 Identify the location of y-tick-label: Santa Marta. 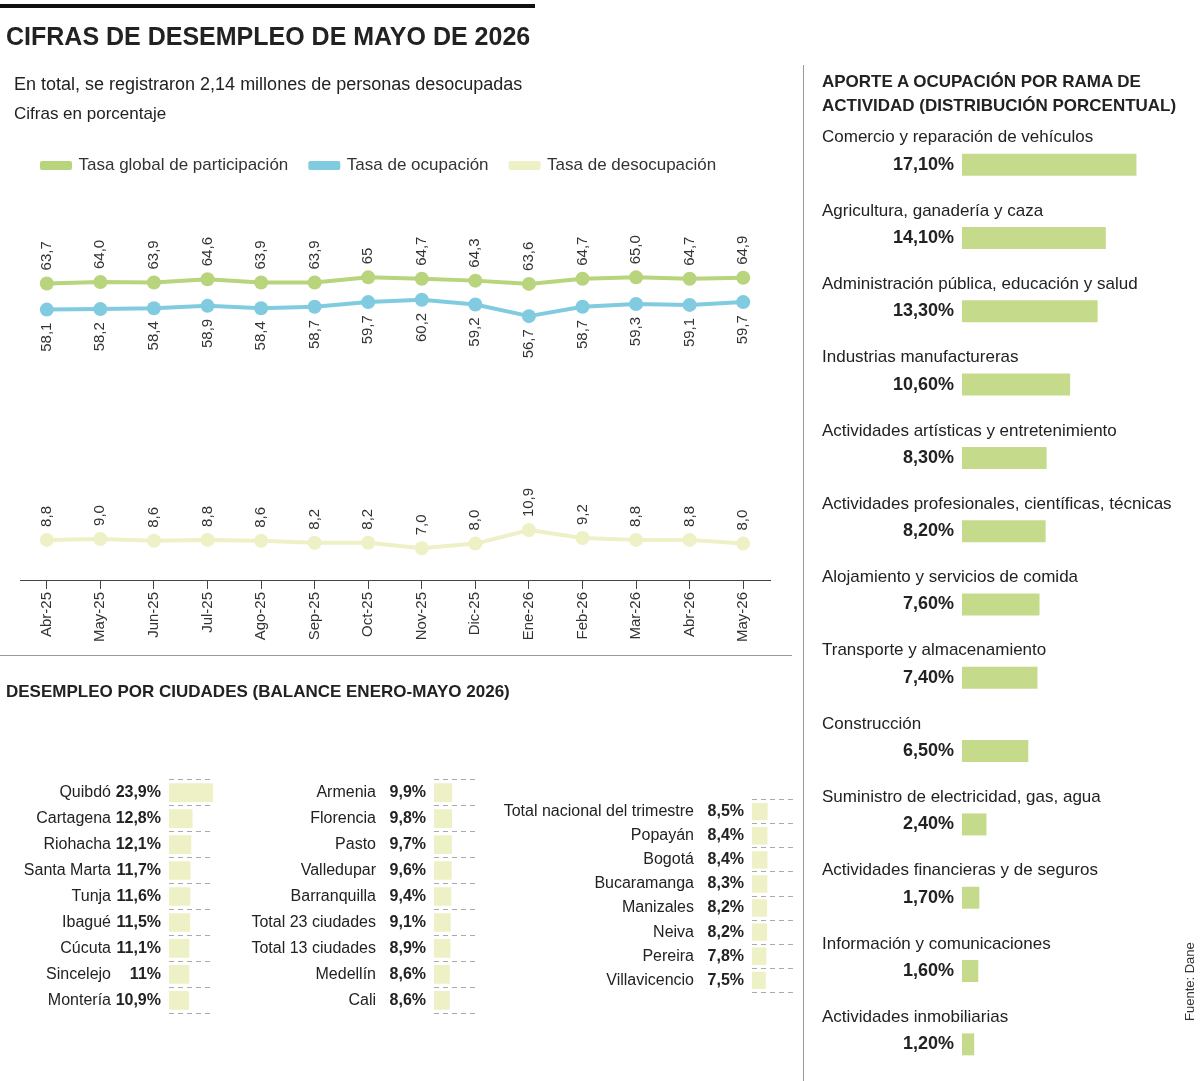
(67, 869).